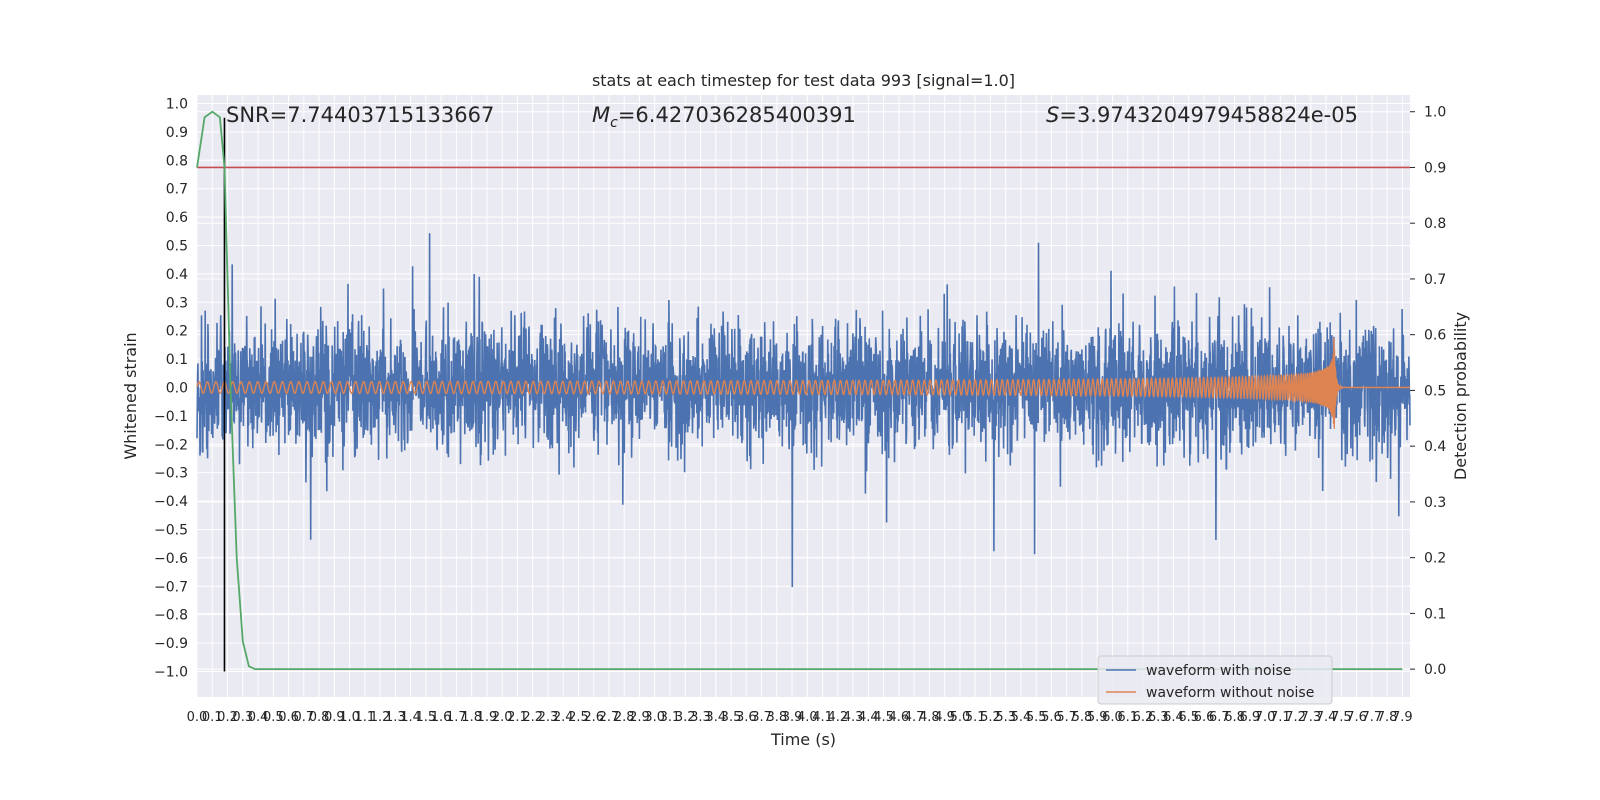 This screenshot has width=1600, height=800. Describe the element at coordinates (685, 717) in the screenshot. I see `x-tick-label: 3.2` at that location.